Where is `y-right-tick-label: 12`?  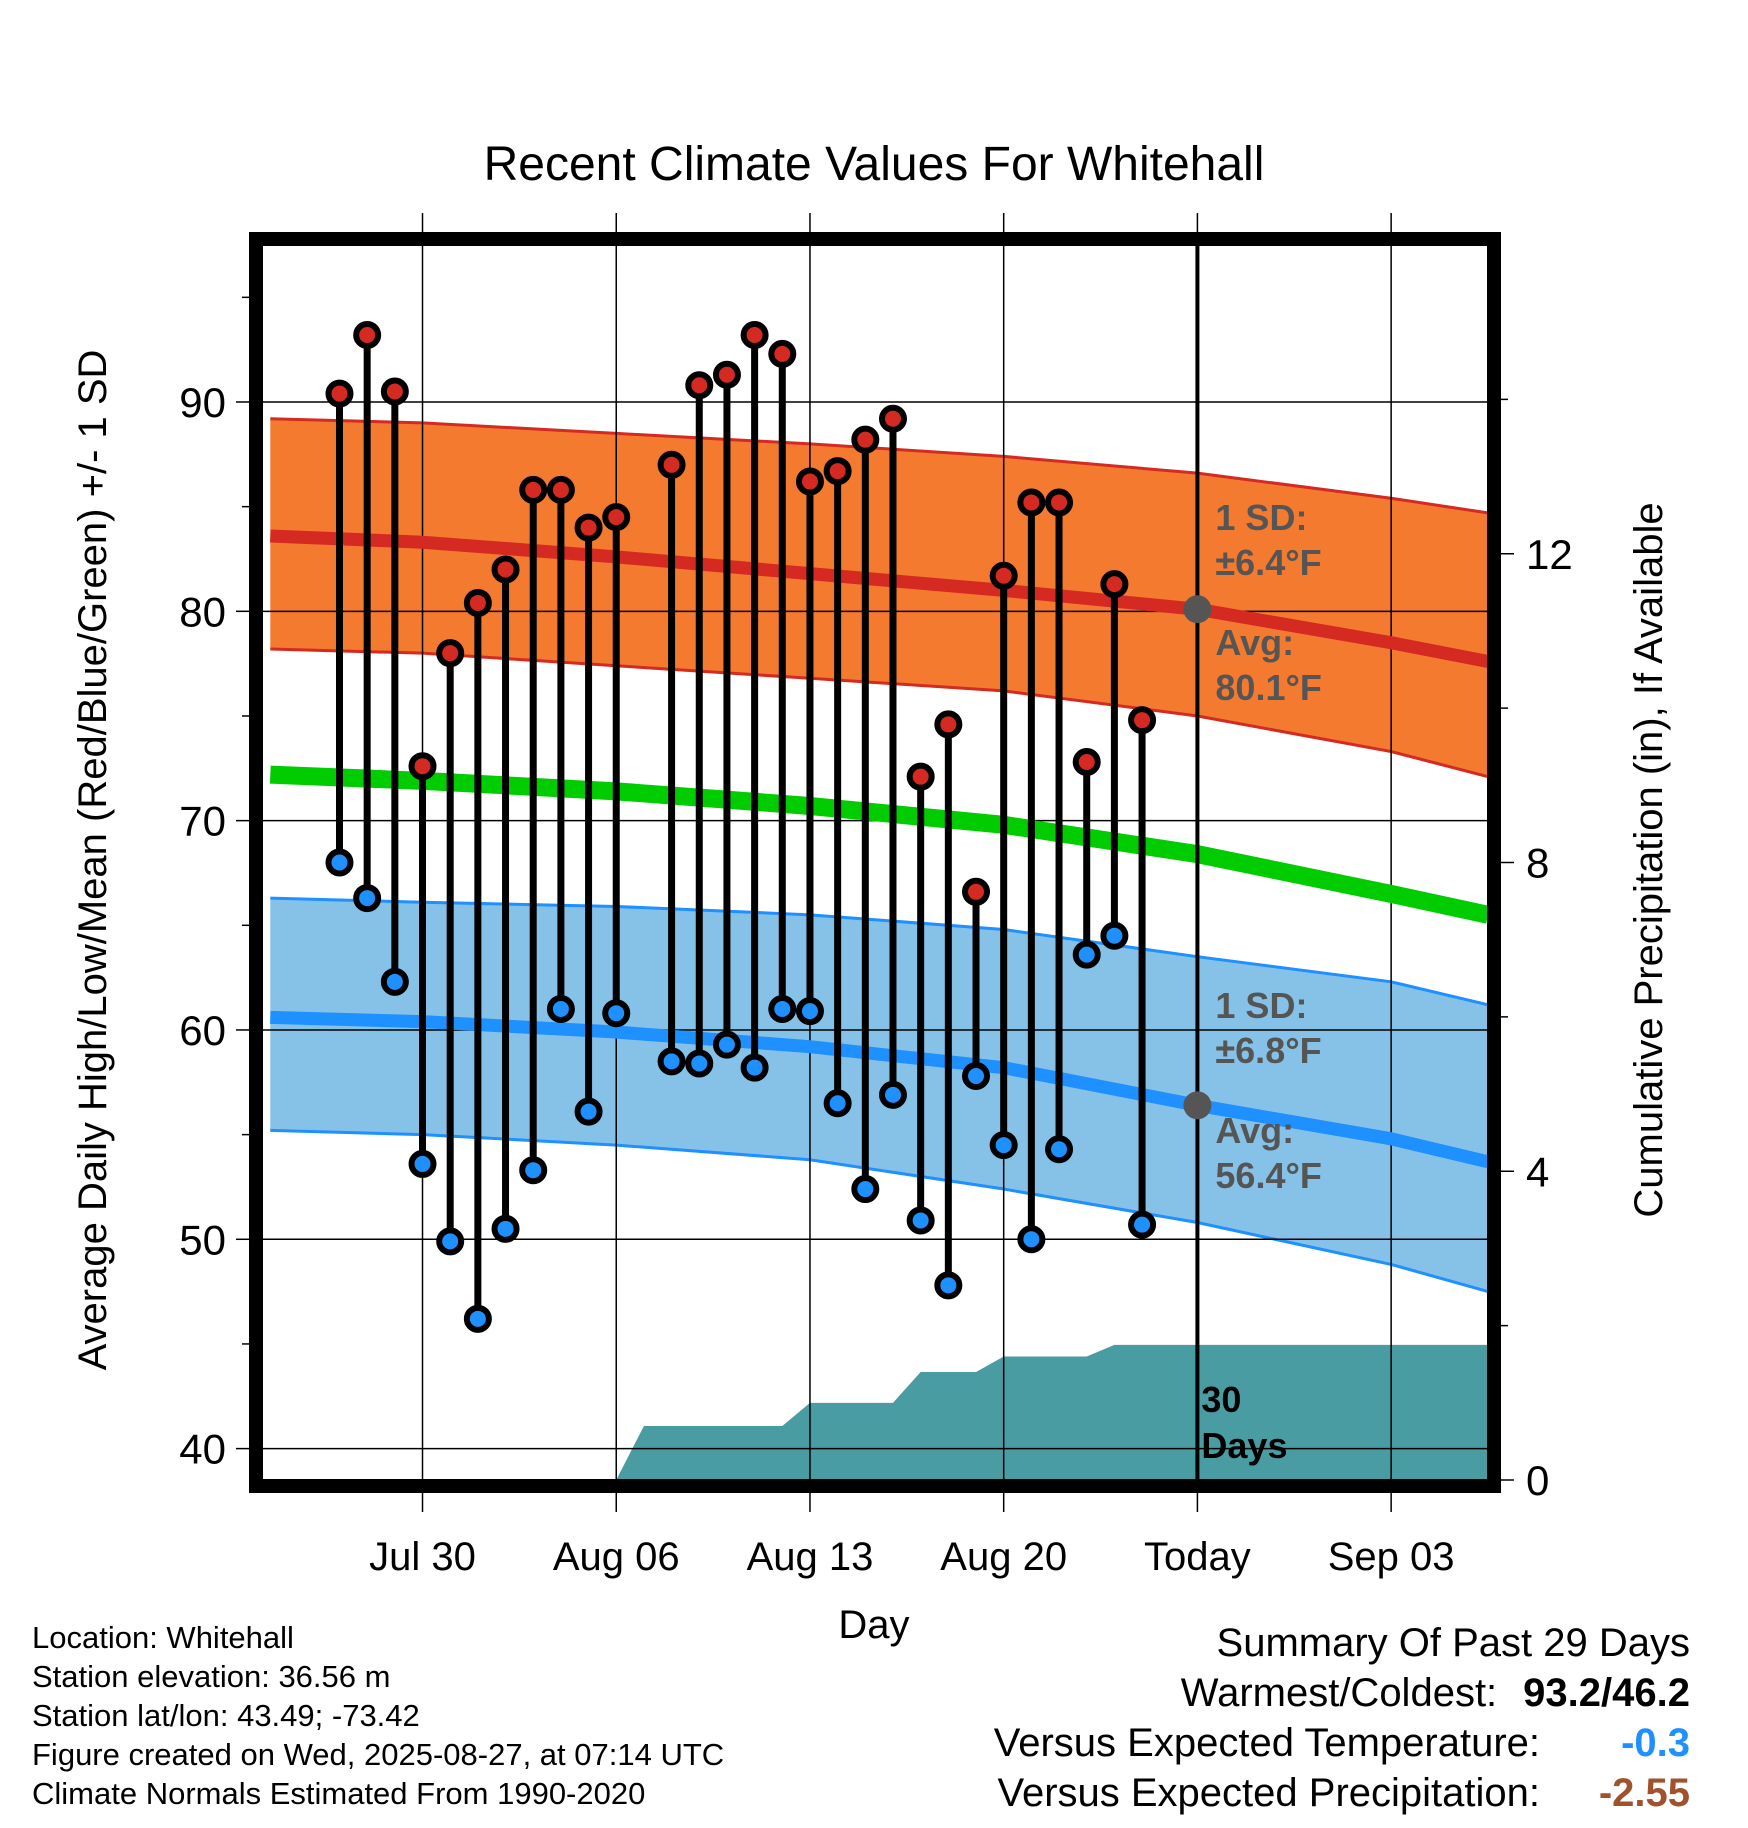 y-right-tick-label: 12 is located at coordinates (1549, 554).